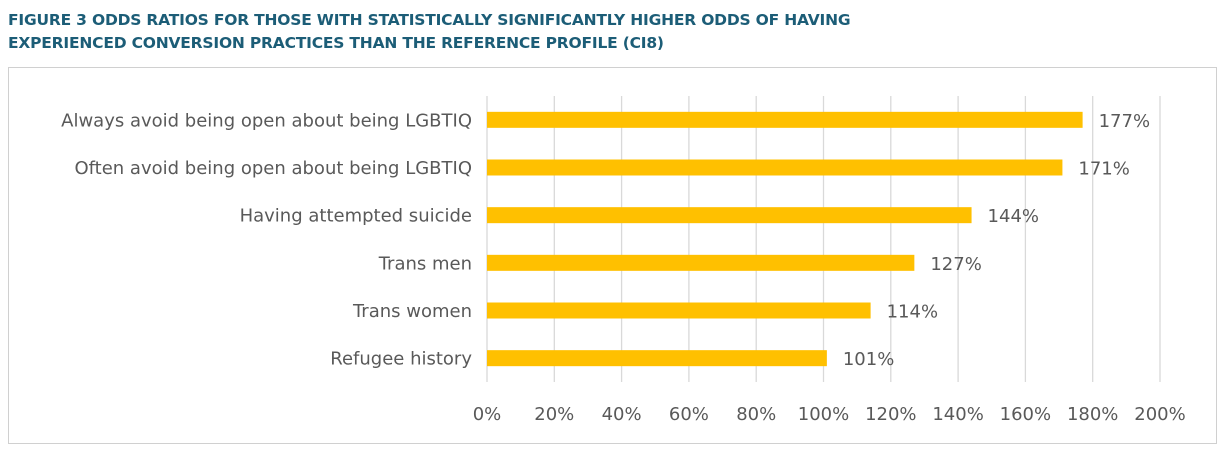 The width and height of the screenshot is (1226, 457). I want to click on x-tick-label: 20%, so click(554, 414).